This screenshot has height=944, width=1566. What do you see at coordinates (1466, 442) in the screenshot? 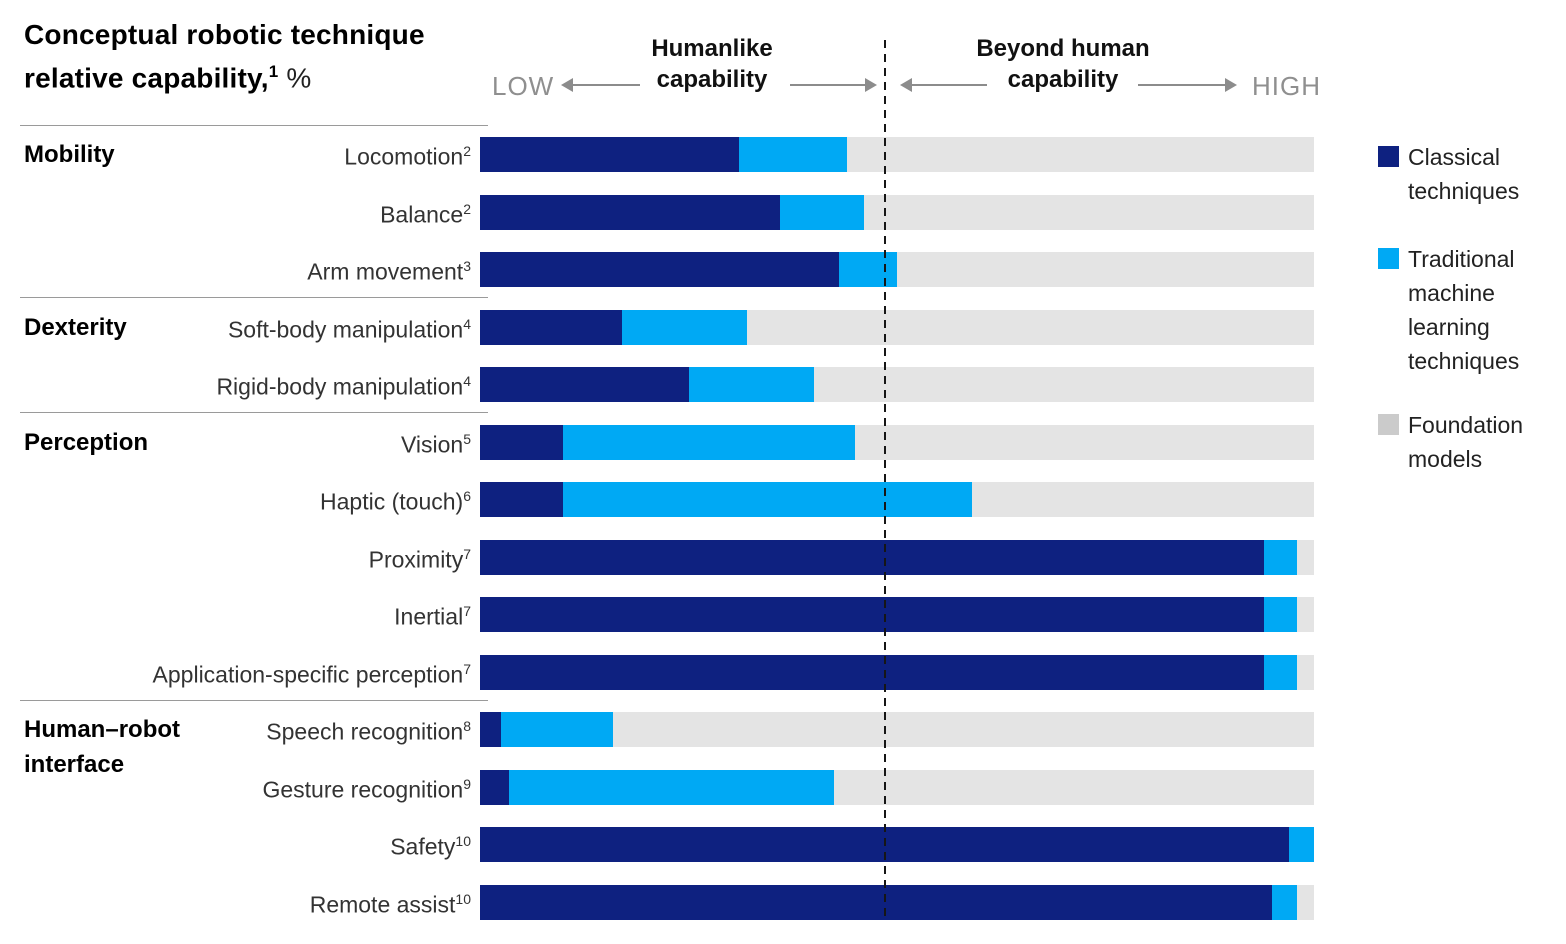
I see `legend-label: Foundation models` at bounding box center [1466, 442].